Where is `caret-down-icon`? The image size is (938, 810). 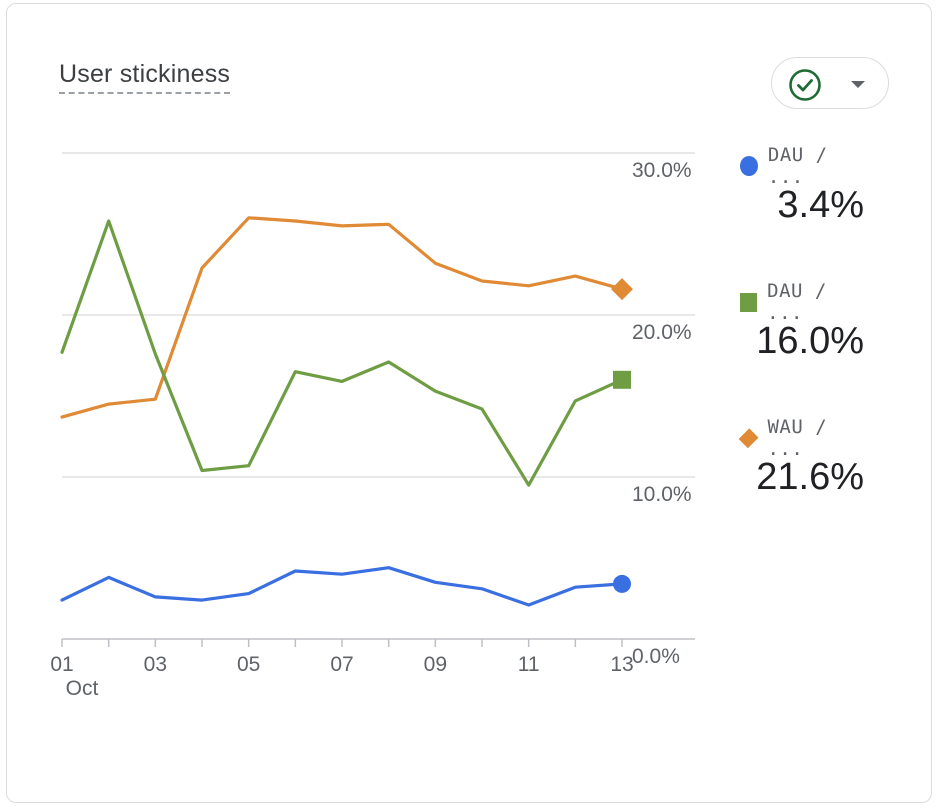 caret-down-icon is located at coordinates (858, 84).